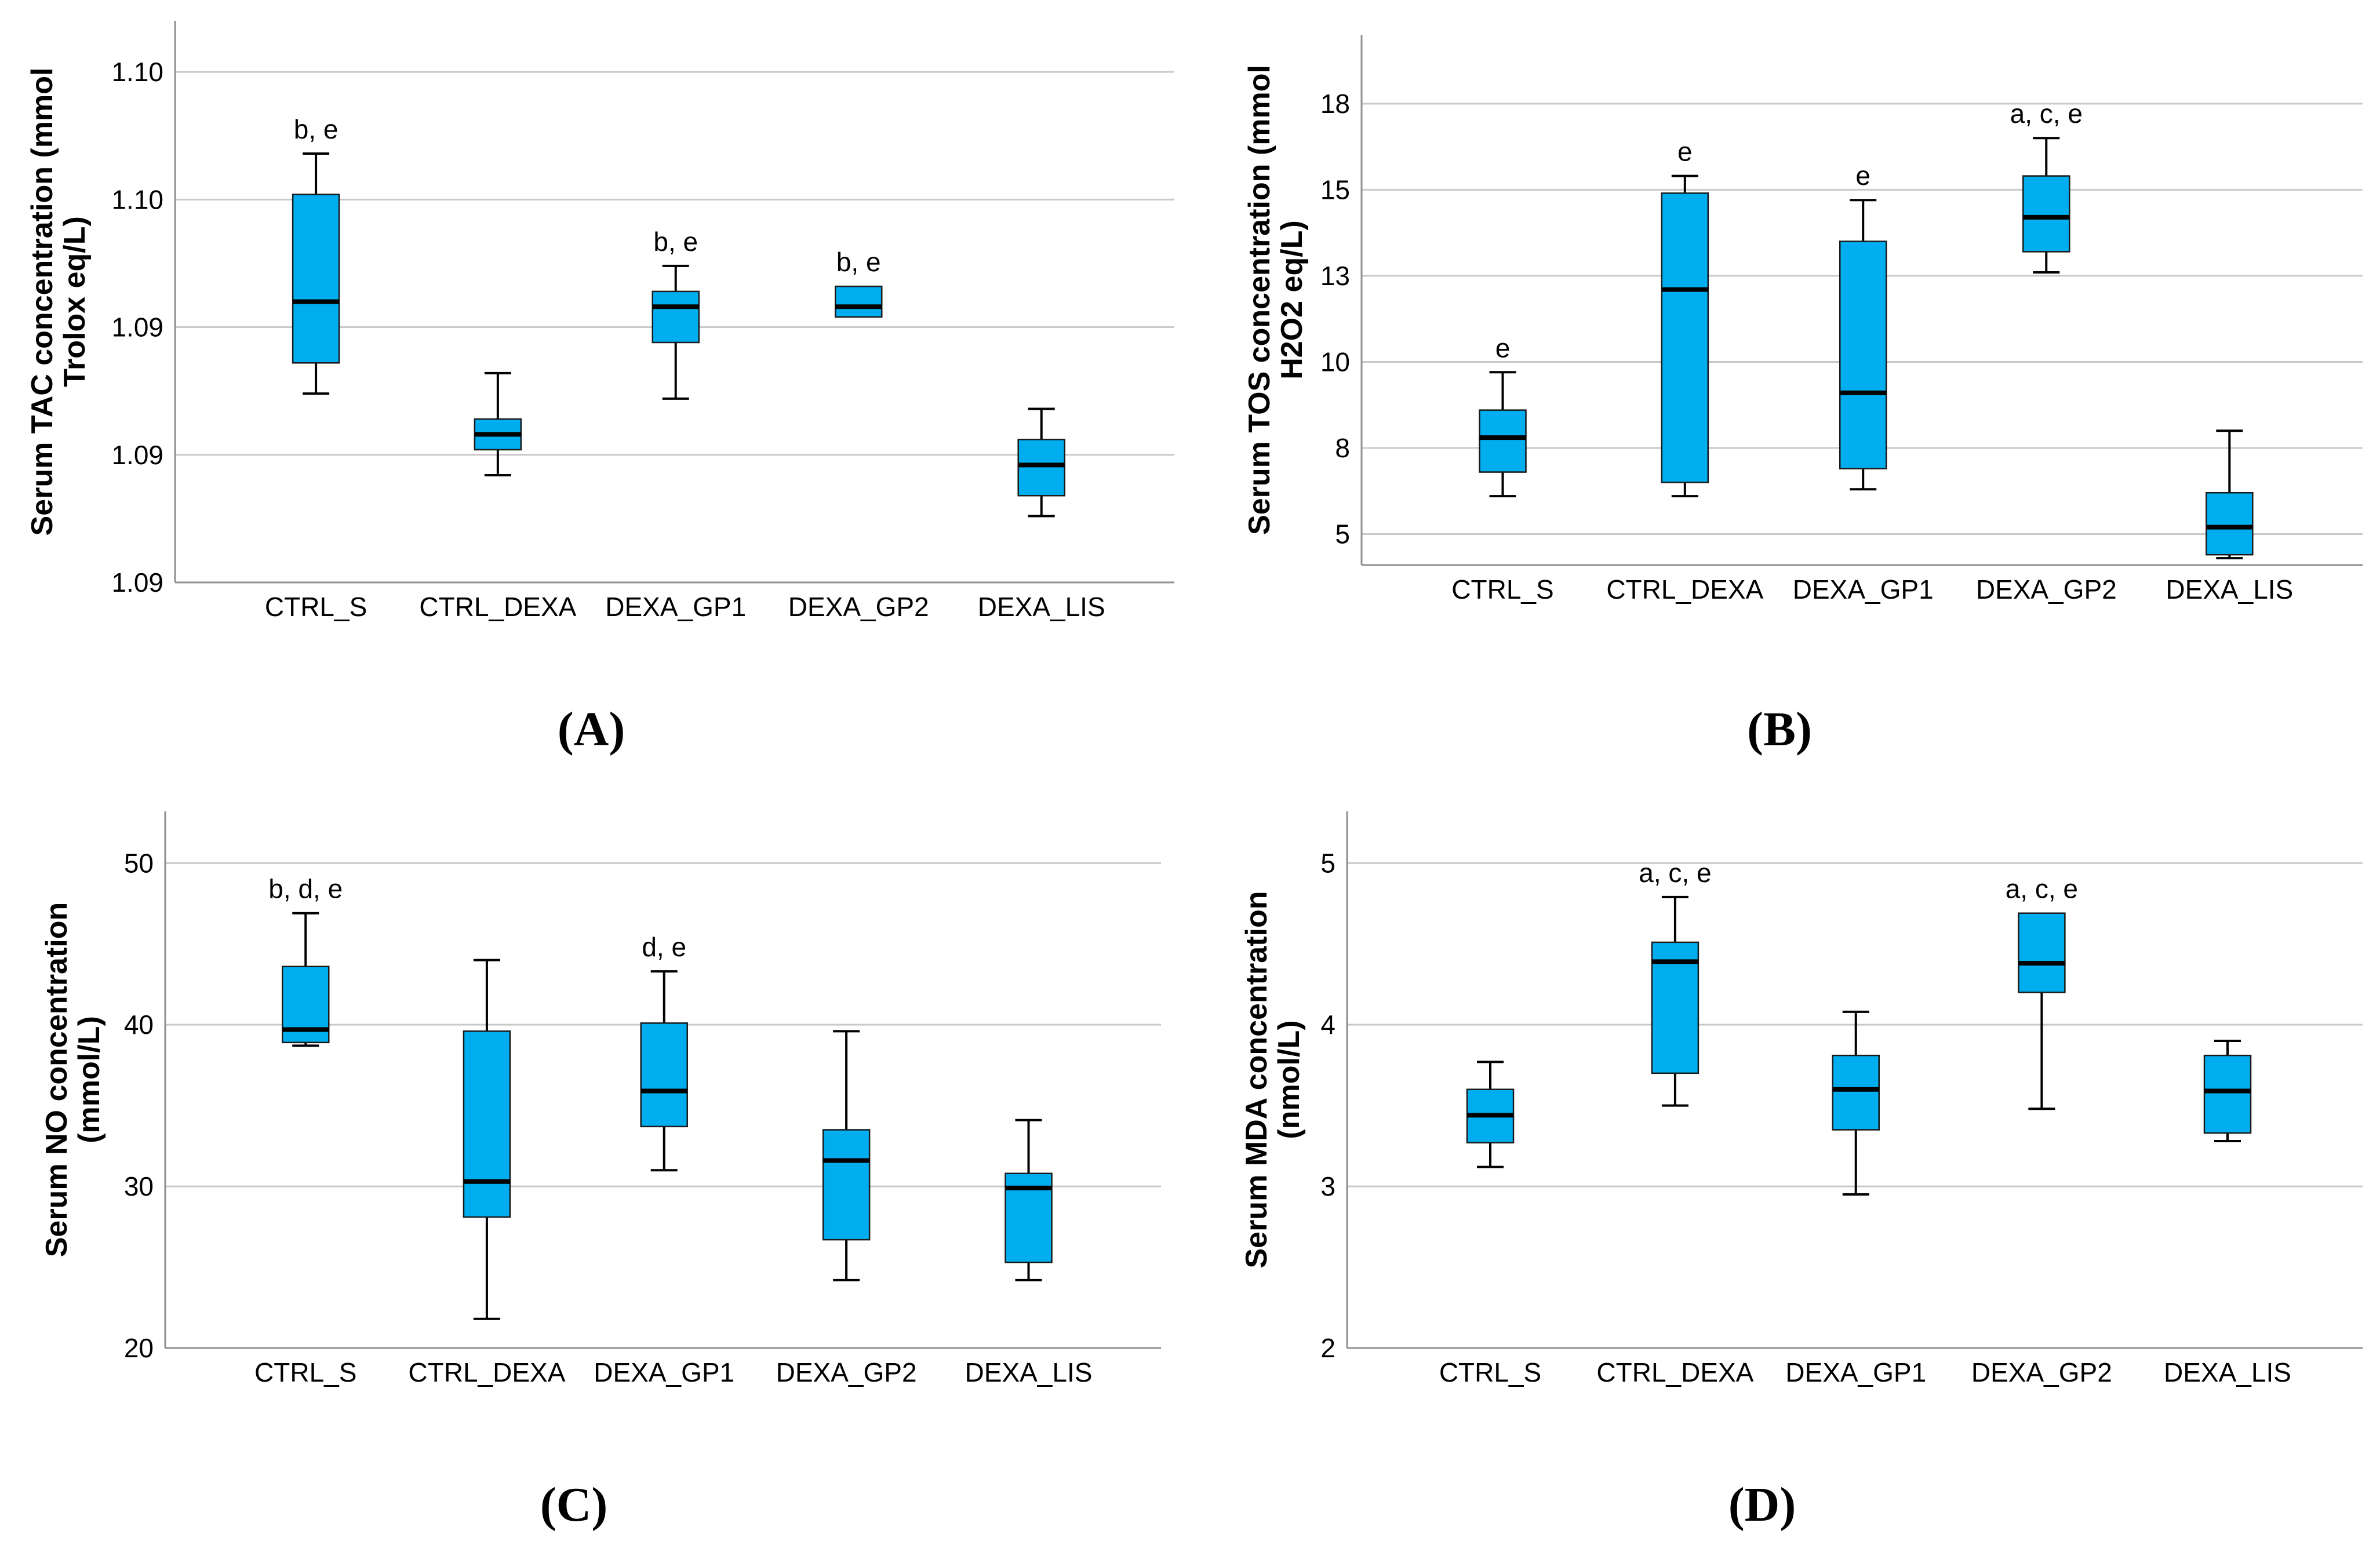  Describe the element at coordinates (89, 1079) in the screenshot. I see `y-axis-title: (mmol/L)` at that location.